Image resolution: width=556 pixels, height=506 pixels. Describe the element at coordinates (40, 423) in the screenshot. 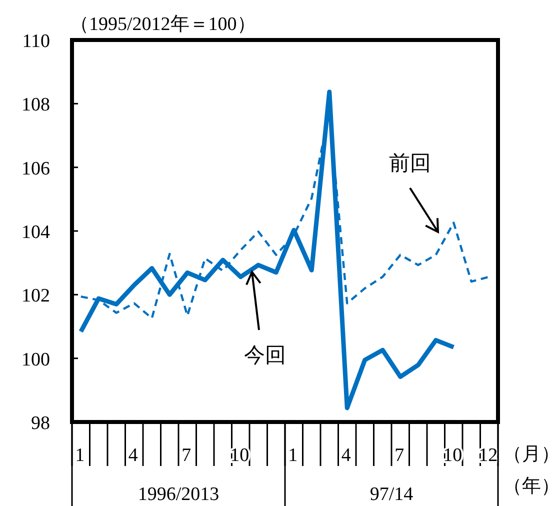

I see `y-tick-label: 98` at that location.